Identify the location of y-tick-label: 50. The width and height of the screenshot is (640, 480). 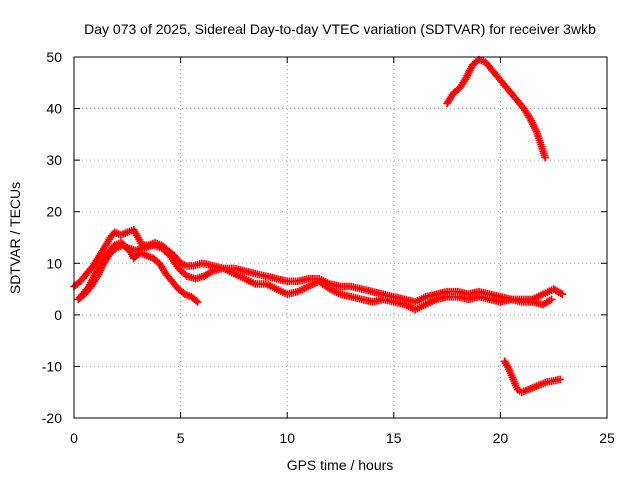
(54, 57).